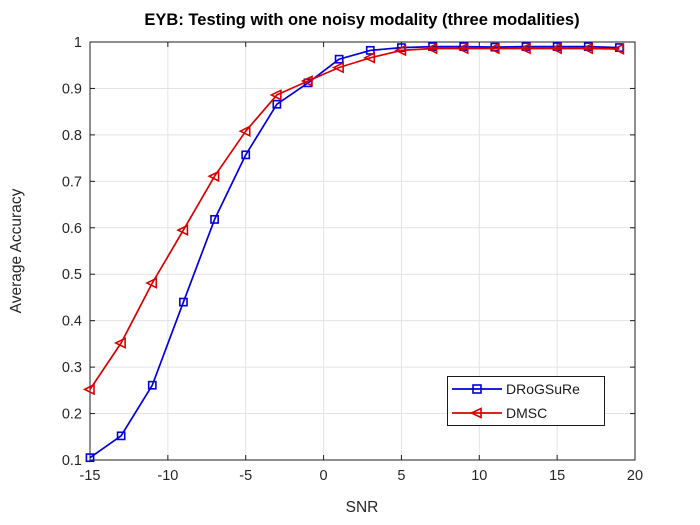 The width and height of the screenshot is (700, 525). I want to click on legend-item-dmsc: DMSC, so click(526, 413).